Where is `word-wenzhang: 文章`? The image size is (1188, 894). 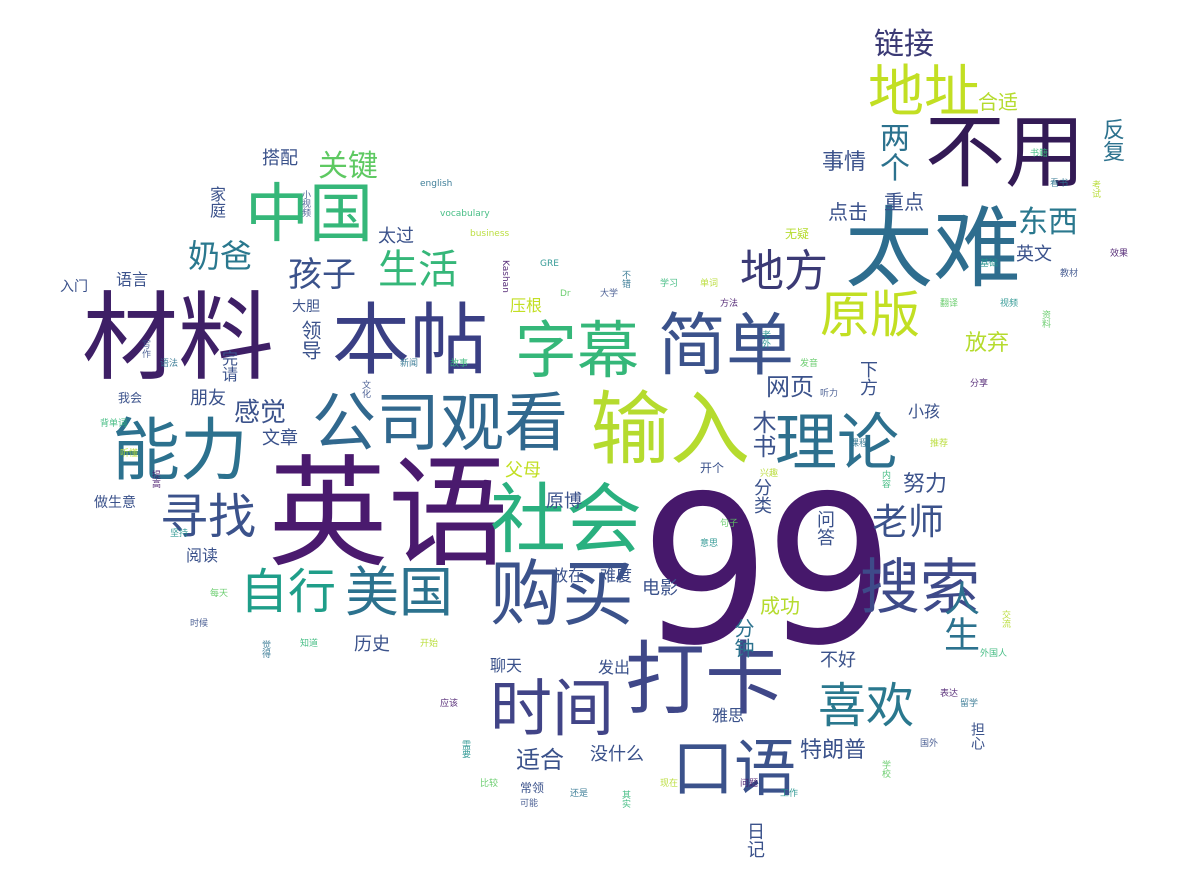
word-wenzhang: 文章 is located at coordinates (280, 438).